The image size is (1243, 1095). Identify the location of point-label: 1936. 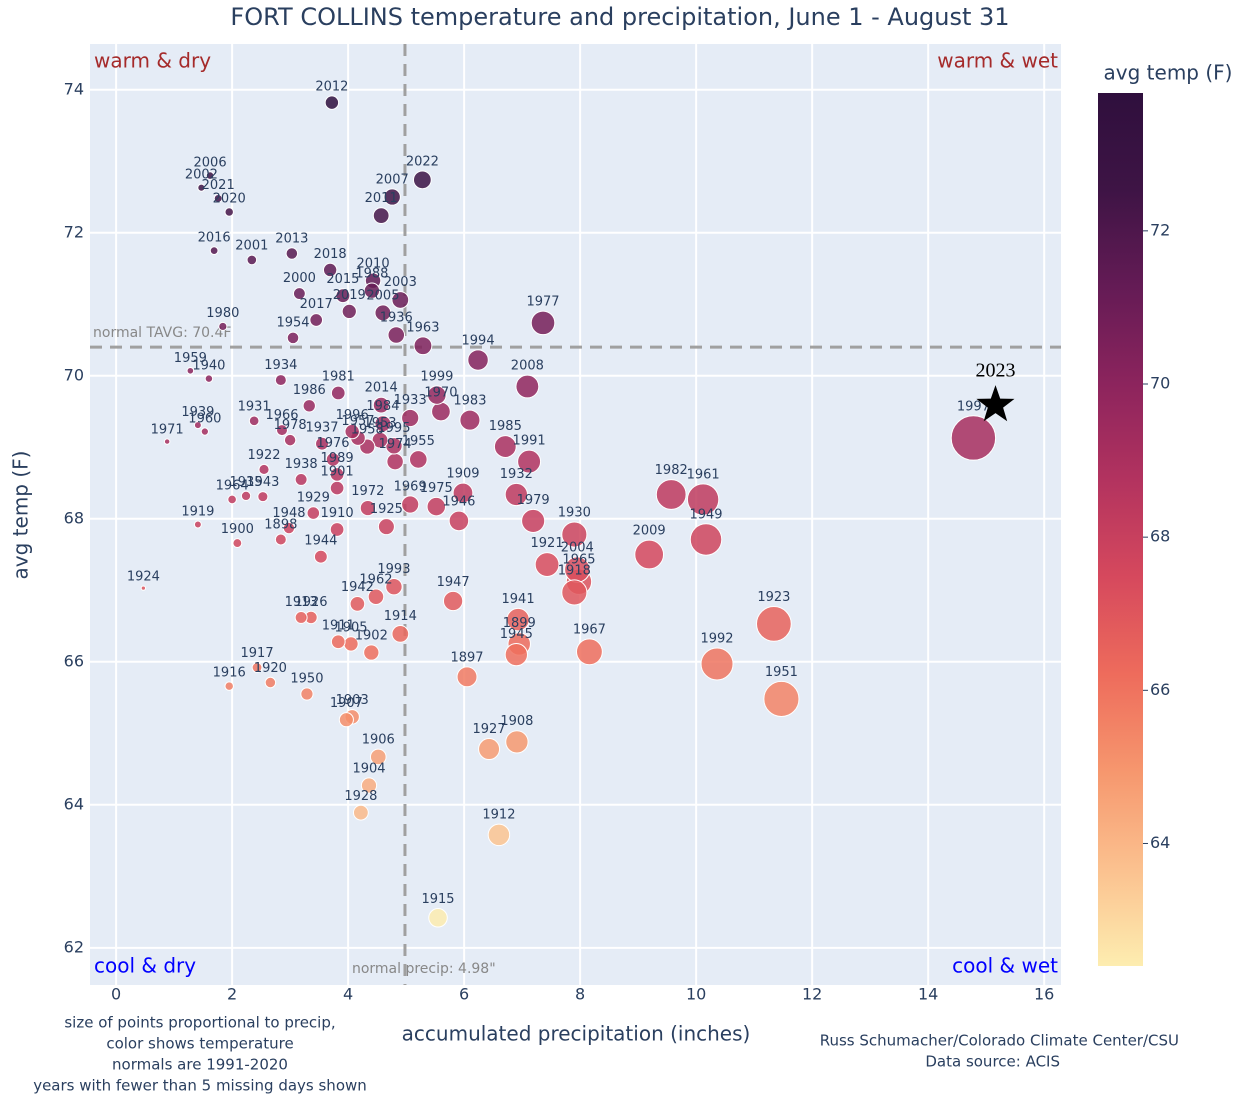
(396, 317).